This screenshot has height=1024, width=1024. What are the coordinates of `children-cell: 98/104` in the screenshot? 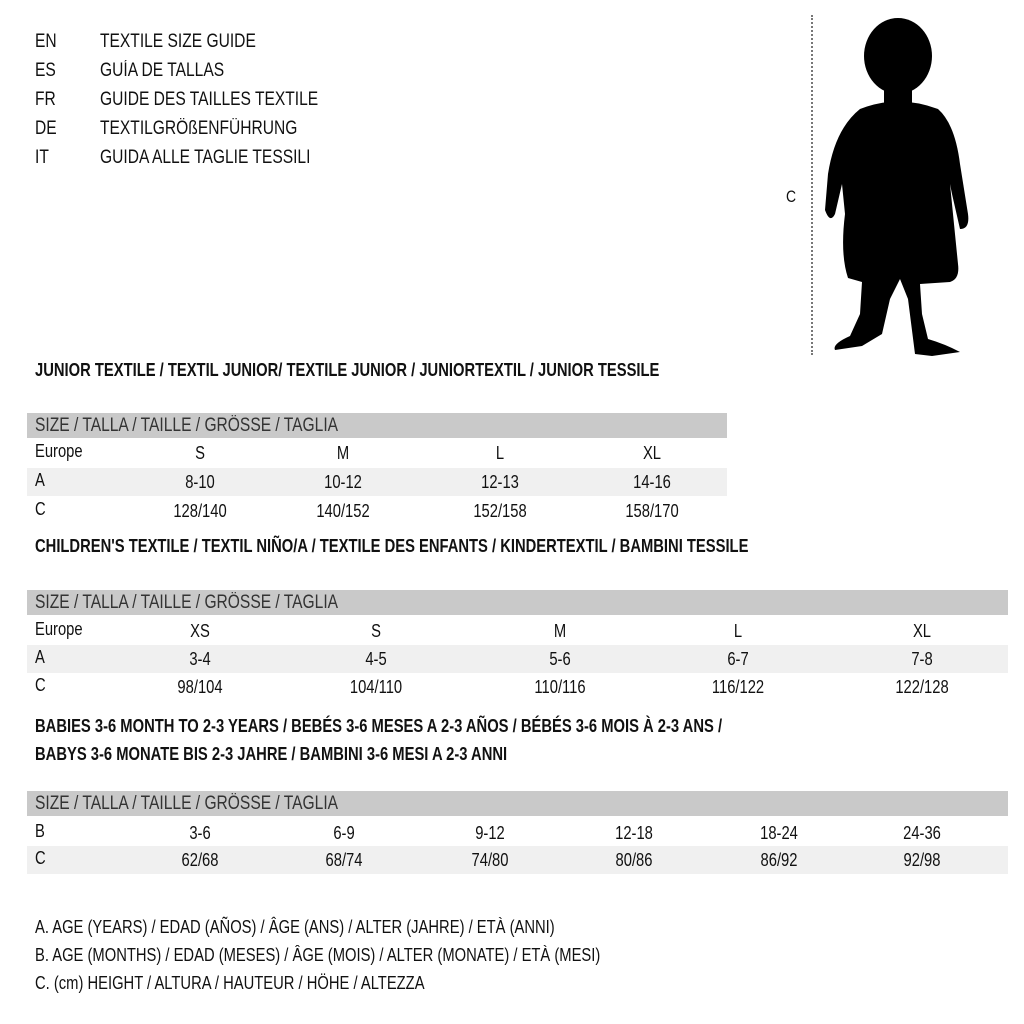 It's located at (200, 687).